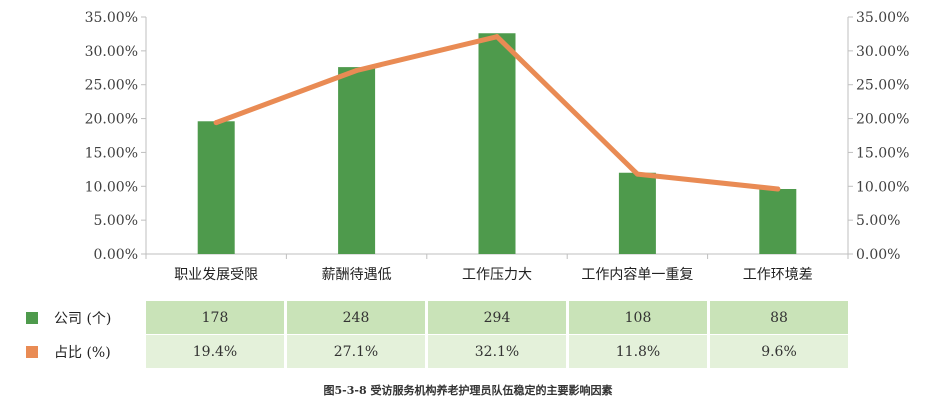 The height and width of the screenshot is (412, 936). What do you see at coordinates (882, 187) in the screenshot?
I see `y-tick-label-right: 10.00%` at bounding box center [882, 187].